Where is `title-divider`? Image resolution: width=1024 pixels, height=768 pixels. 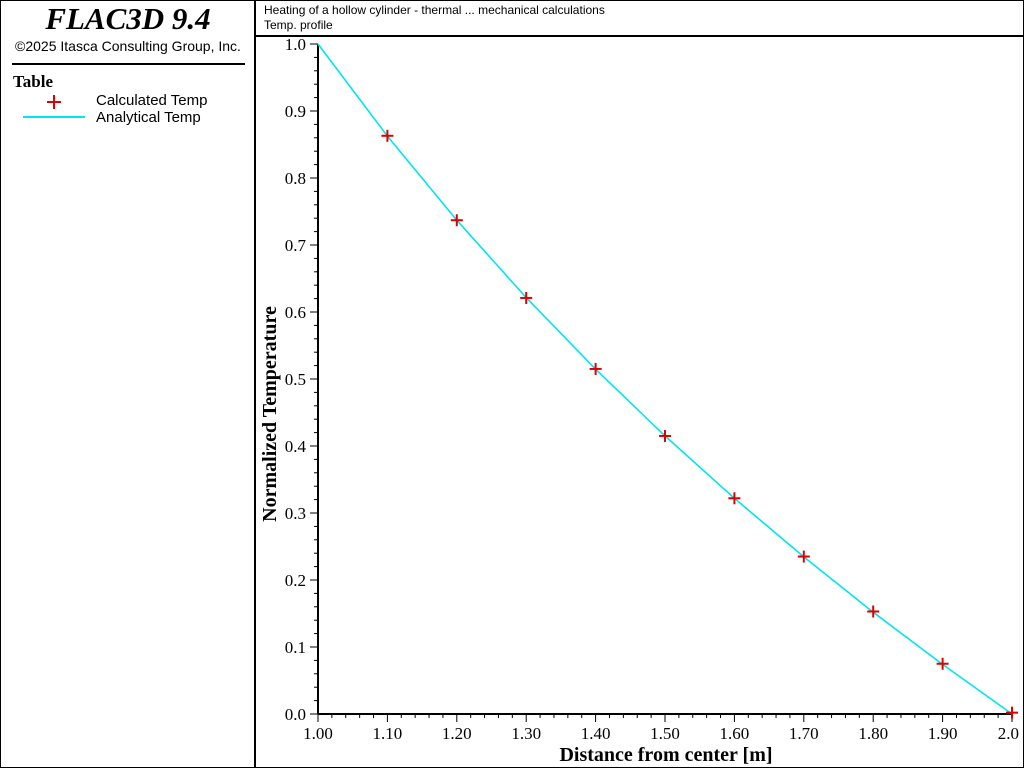 title-divider is located at coordinates (128, 64).